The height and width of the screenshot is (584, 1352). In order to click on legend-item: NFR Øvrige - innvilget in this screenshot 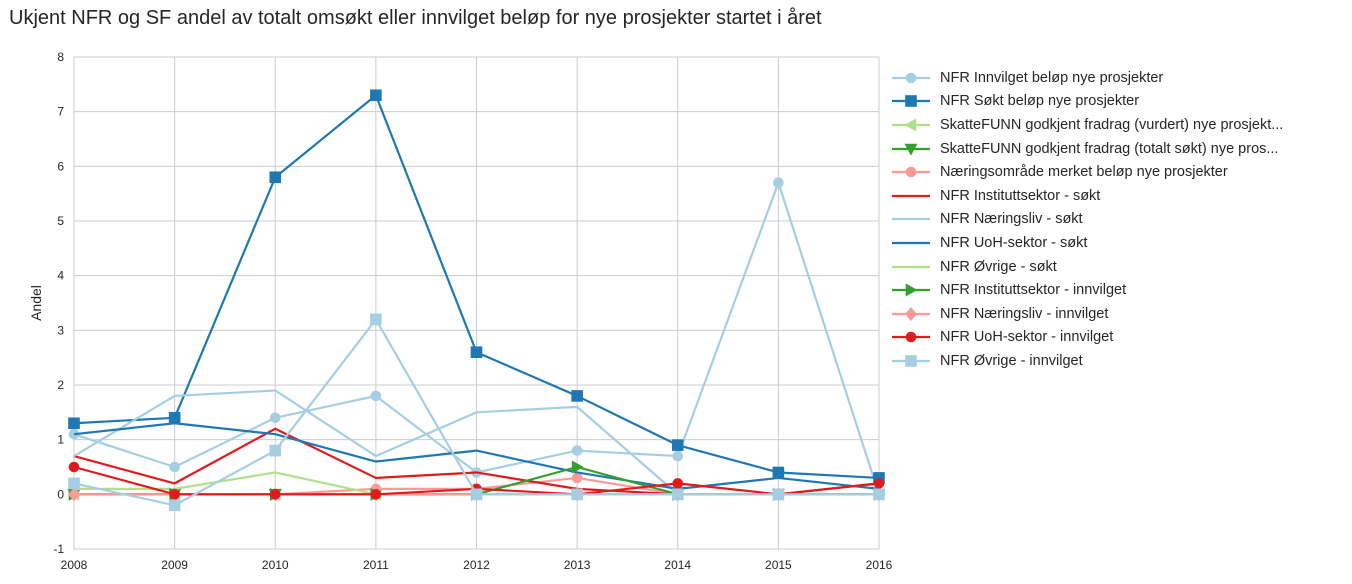, I will do `click(1087, 361)`.